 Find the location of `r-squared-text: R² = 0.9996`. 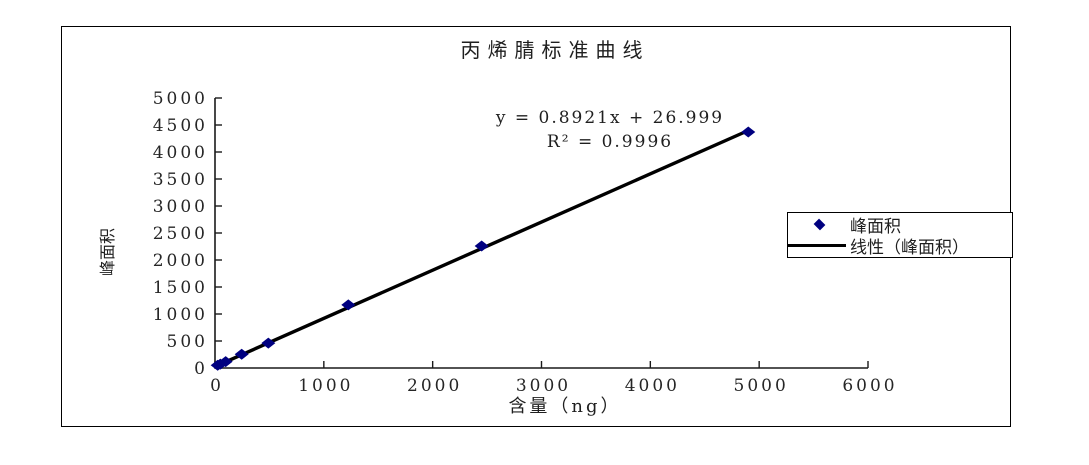

r-squared-text: R² = 0.9996 is located at coordinates (610, 142).